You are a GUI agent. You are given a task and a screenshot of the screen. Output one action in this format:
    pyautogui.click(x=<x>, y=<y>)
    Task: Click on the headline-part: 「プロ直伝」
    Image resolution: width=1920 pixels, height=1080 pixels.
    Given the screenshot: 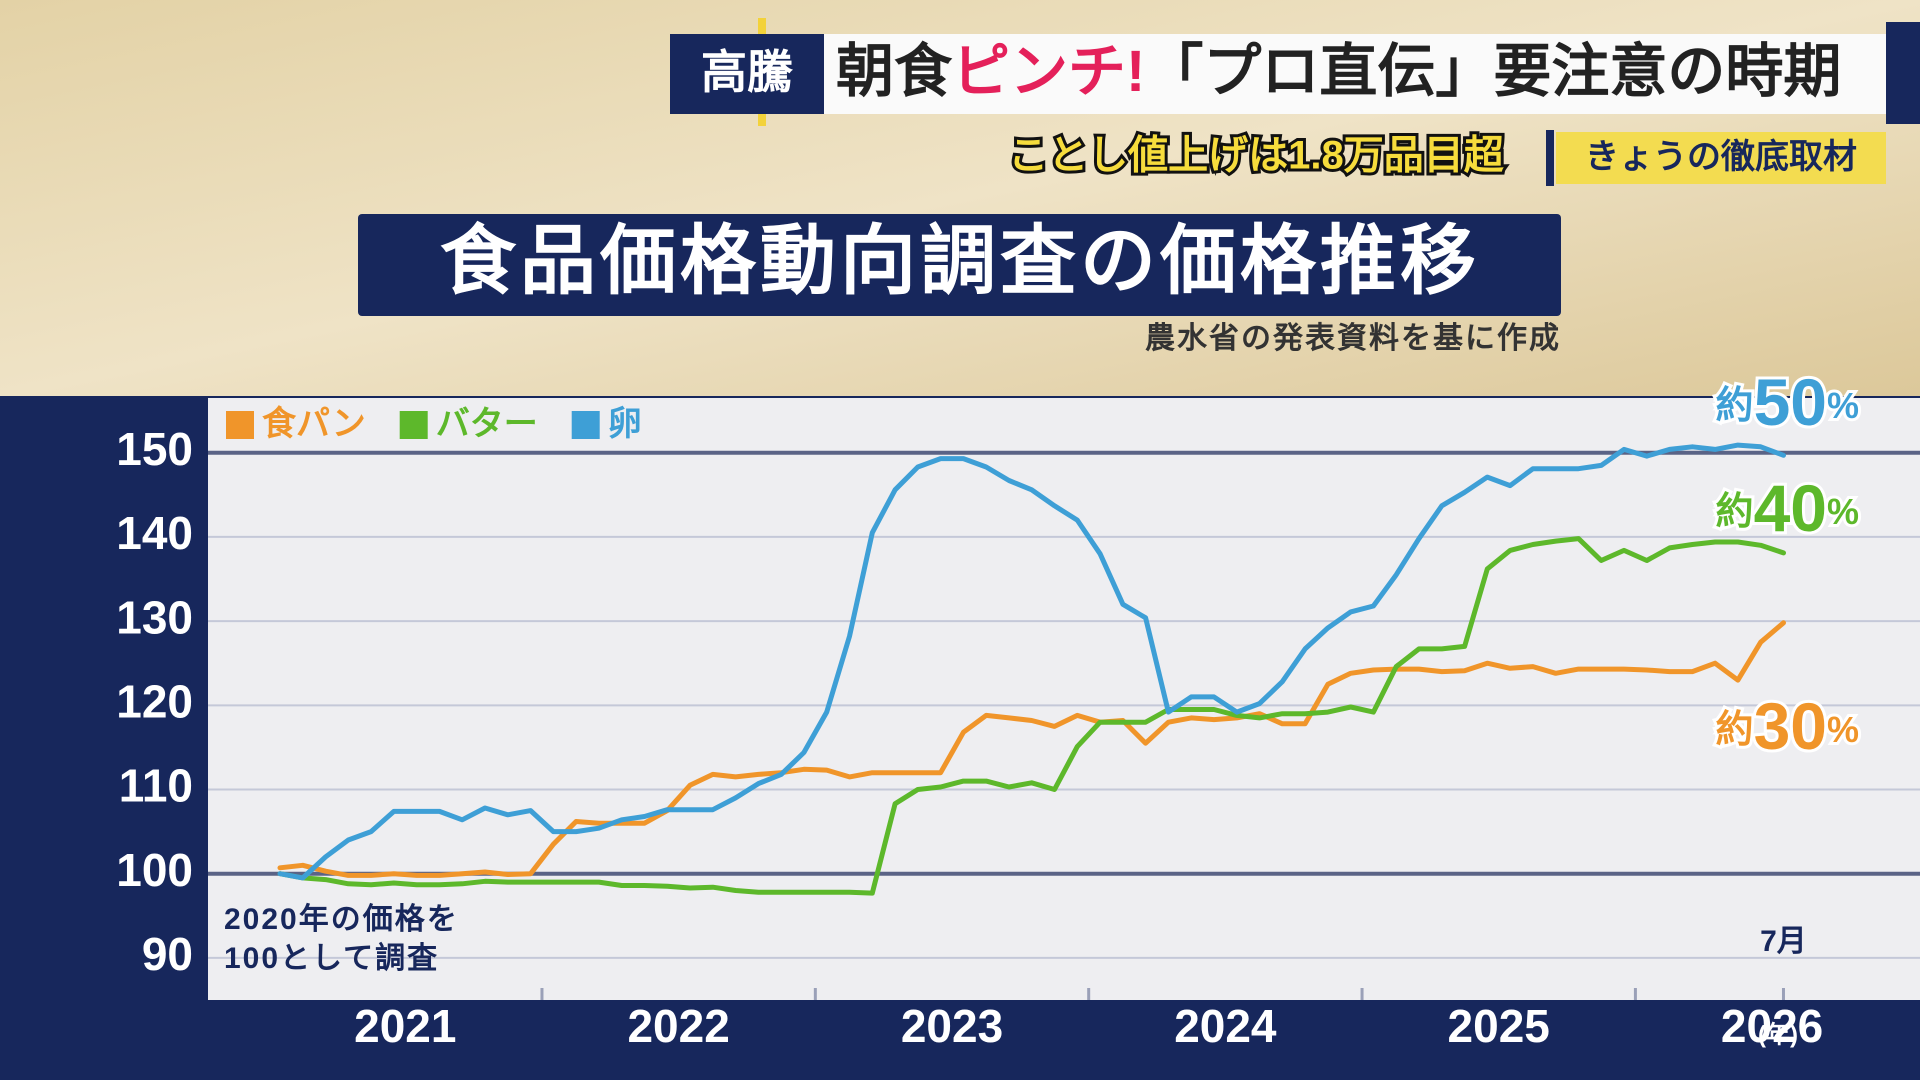 What is the action you would take?
    pyautogui.click(x=1319, y=71)
    